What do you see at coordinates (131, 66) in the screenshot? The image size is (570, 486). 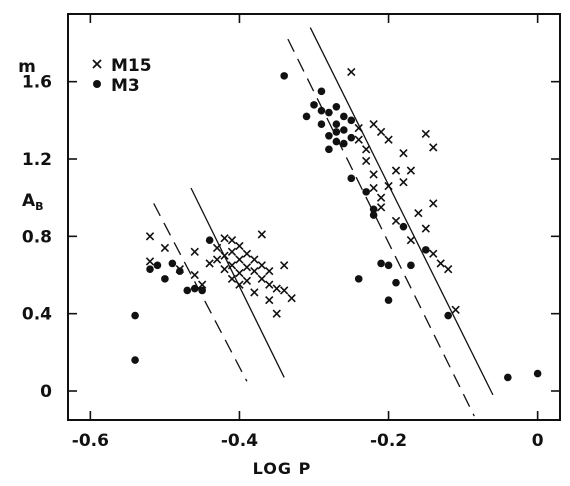 I see `legend-label-m15: M15` at bounding box center [131, 66].